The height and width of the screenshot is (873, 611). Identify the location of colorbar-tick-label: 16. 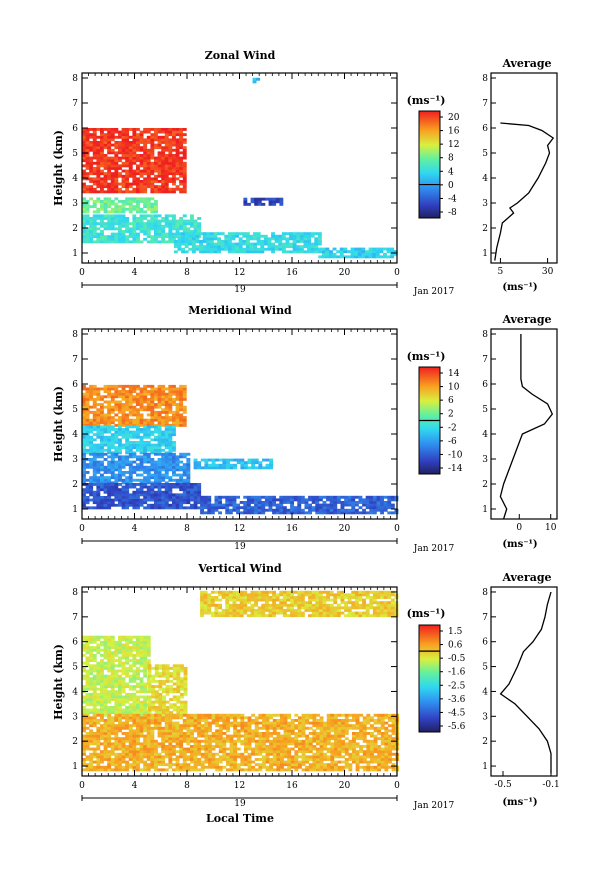
(454, 132).